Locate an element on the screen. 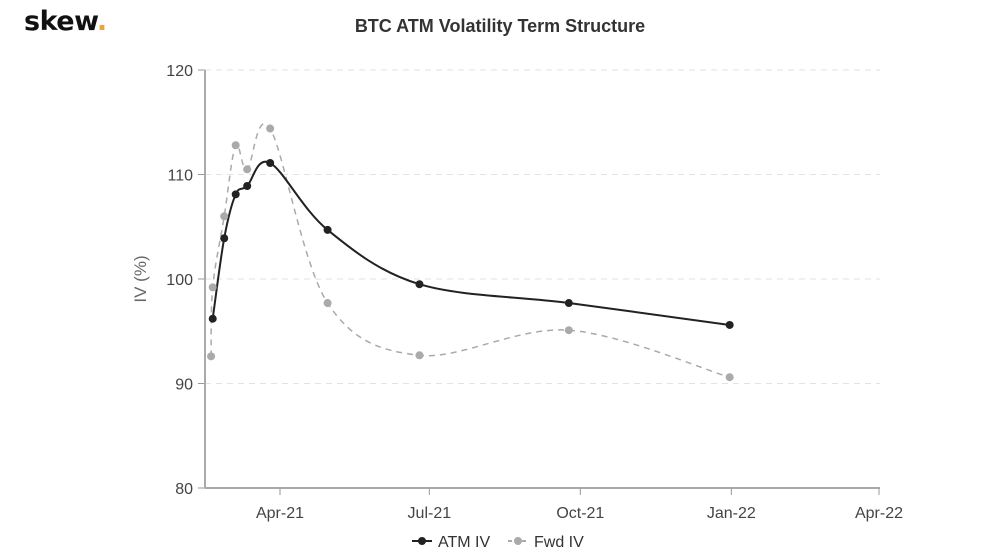  y-tick-label: 100 is located at coordinates (179, 280).